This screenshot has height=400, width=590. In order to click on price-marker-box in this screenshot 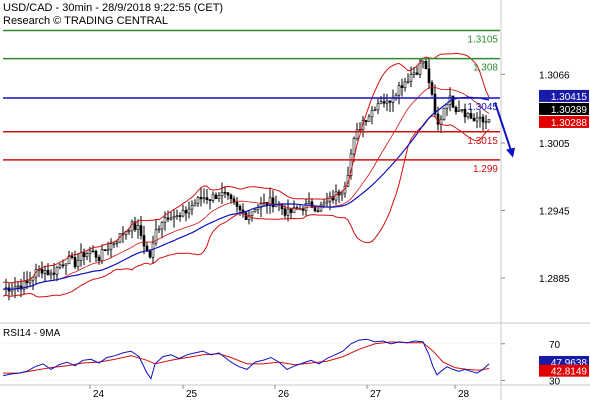, I will do `click(564, 108)`.